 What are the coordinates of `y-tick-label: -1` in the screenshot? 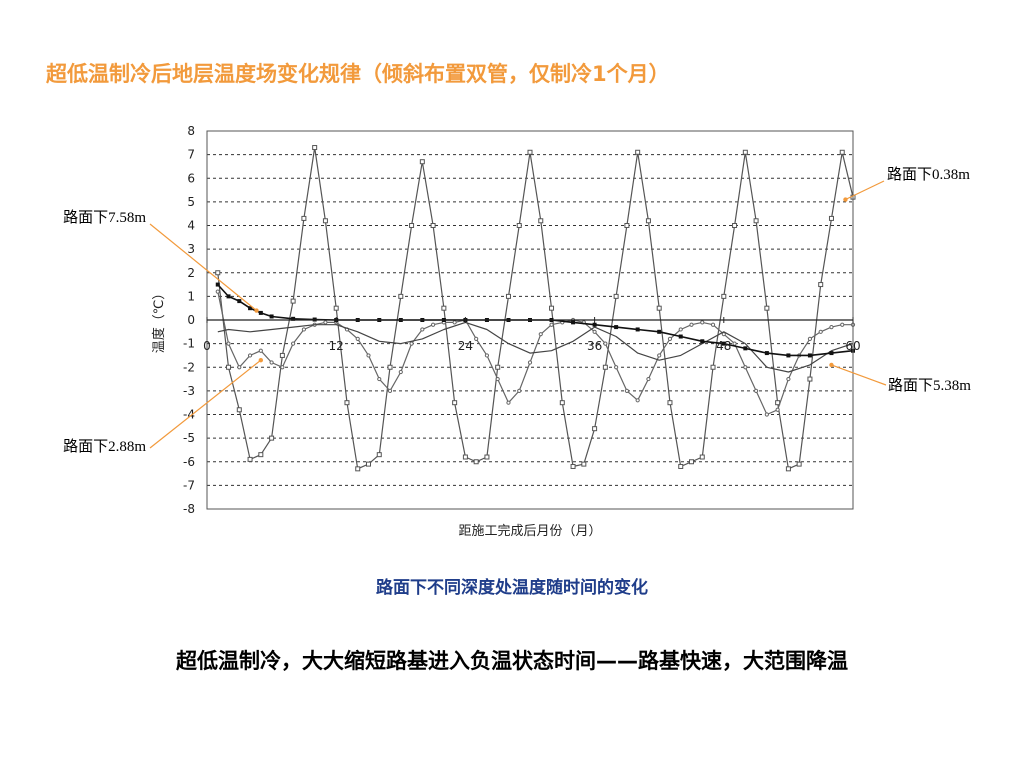 It's located at (189, 344).